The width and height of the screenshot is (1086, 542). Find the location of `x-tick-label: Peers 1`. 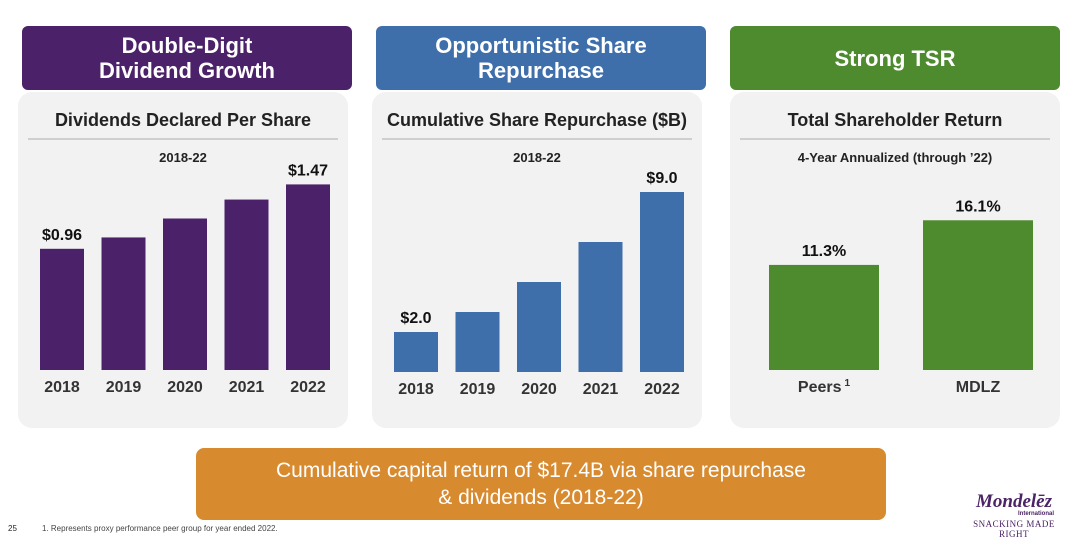

x-tick-label: Peers 1 is located at coordinates (824, 387).